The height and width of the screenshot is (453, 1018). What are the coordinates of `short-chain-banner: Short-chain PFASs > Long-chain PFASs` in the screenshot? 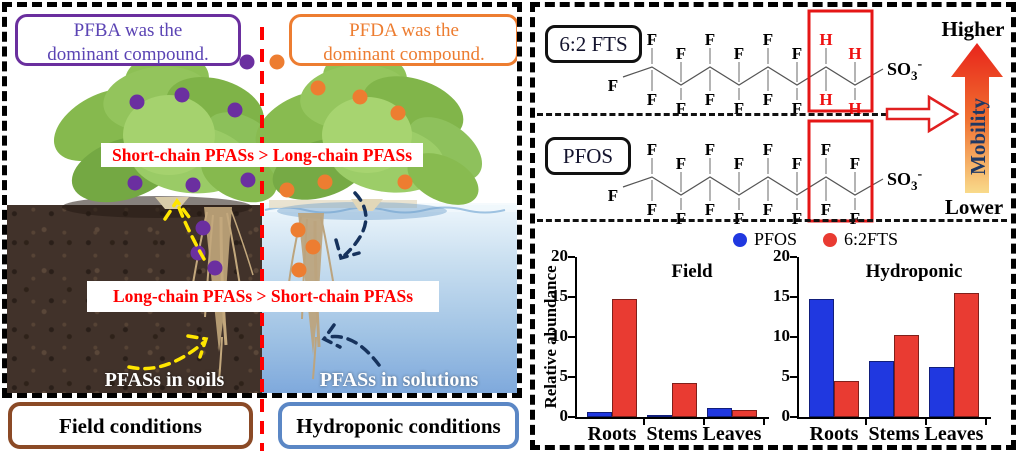 It's located at (262, 155).